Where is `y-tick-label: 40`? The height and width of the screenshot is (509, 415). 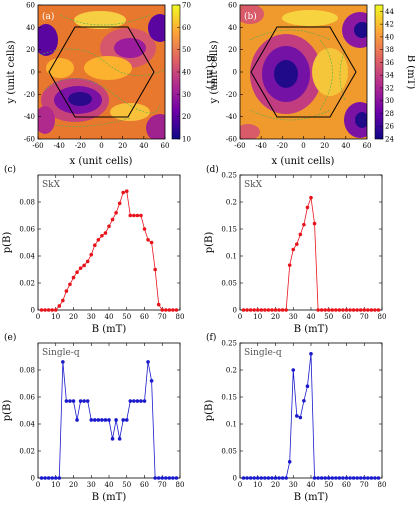
y-tick-label: 40 is located at coordinates (232, 28).